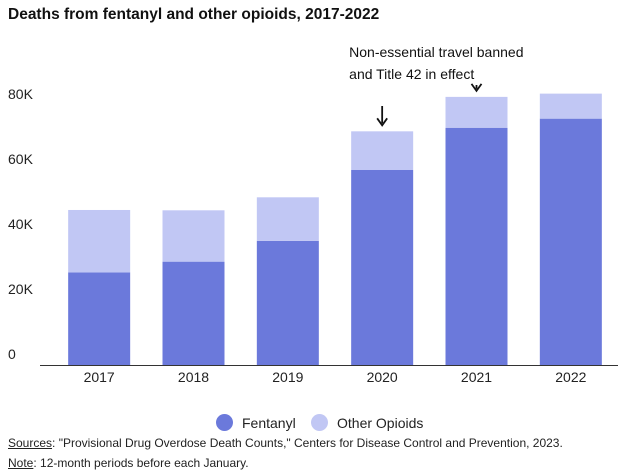  I want to click on bar-fentanyl-2021, so click(476, 246).